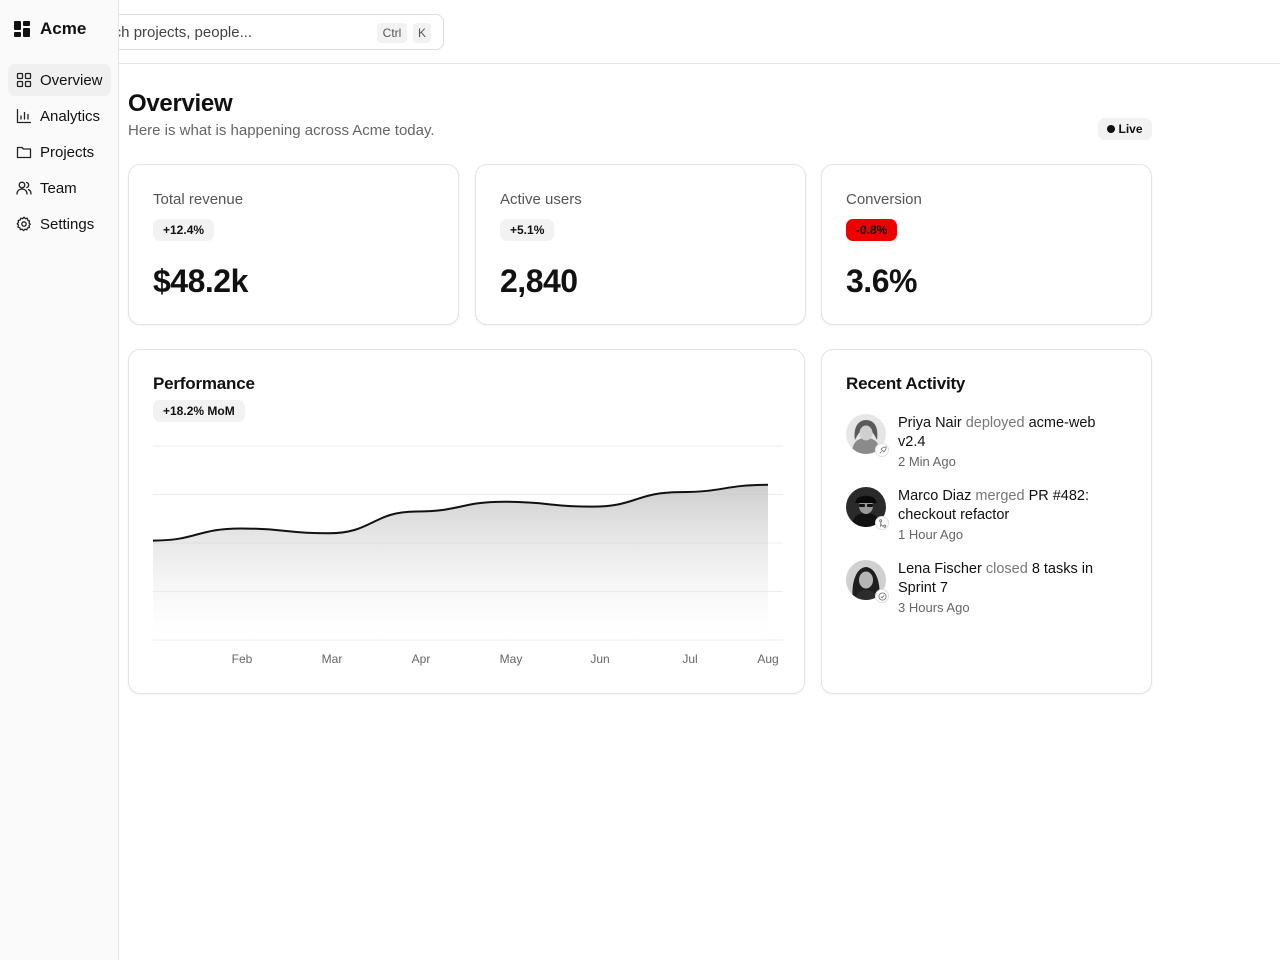 This screenshot has width=1280, height=960. What do you see at coordinates (935, 496) in the screenshot?
I see `activity-actor: Marco Diaz` at bounding box center [935, 496].